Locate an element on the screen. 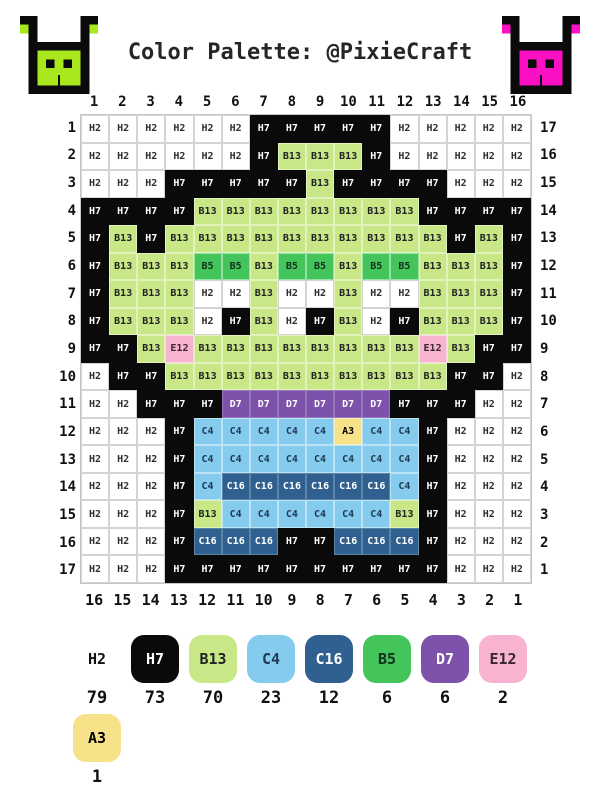  row-number-right: 17 is located at coordinates (548, 127).